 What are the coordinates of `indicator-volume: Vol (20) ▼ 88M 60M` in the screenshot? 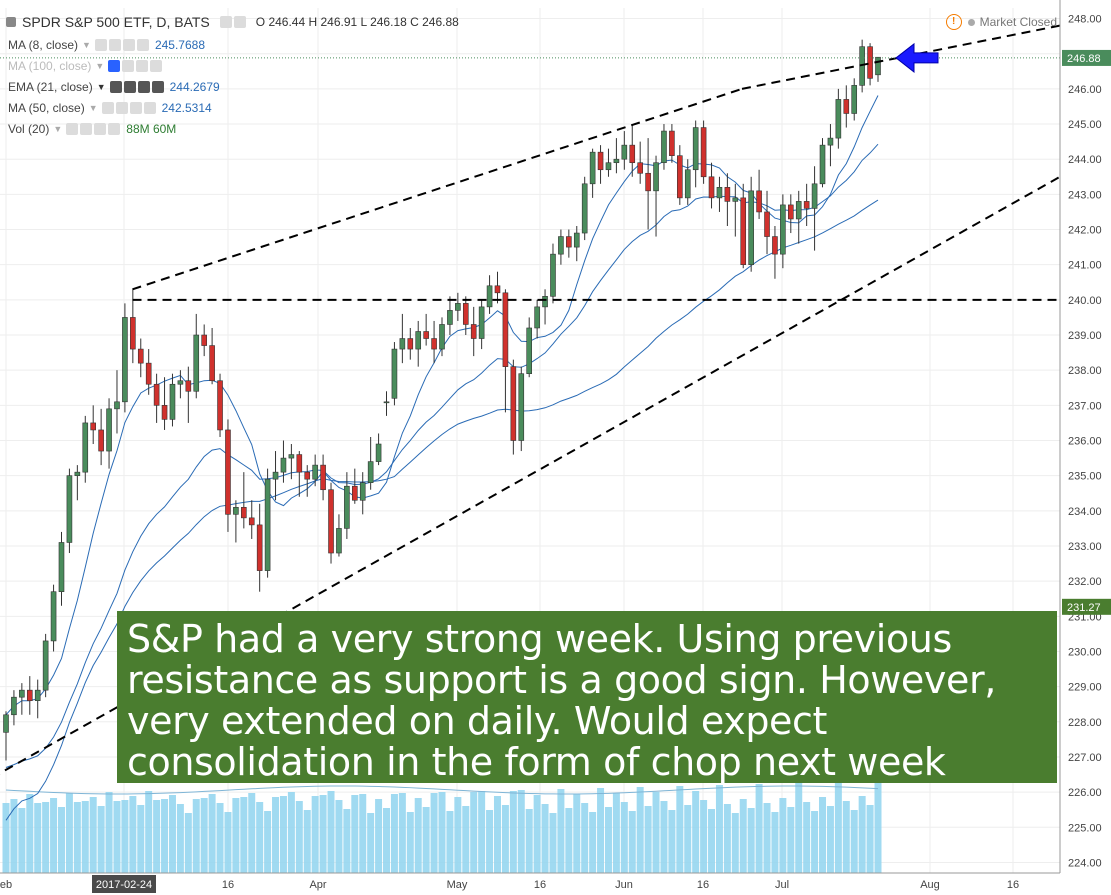 It's located at (92, 129).